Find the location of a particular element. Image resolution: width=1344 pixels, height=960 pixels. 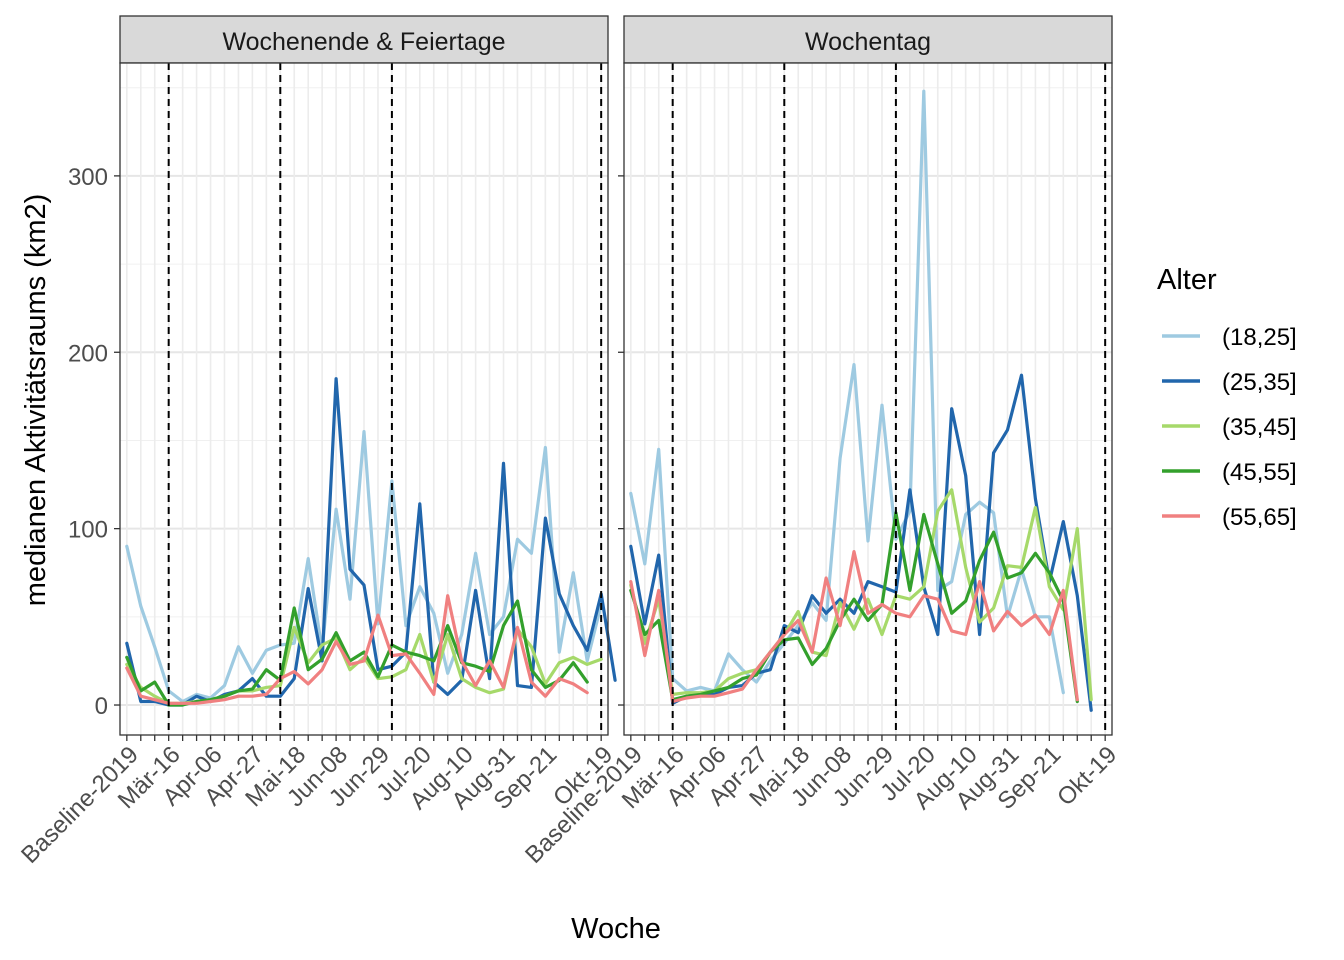

x-tick-label: Okt-19 is located at coordinates (1087, 776).